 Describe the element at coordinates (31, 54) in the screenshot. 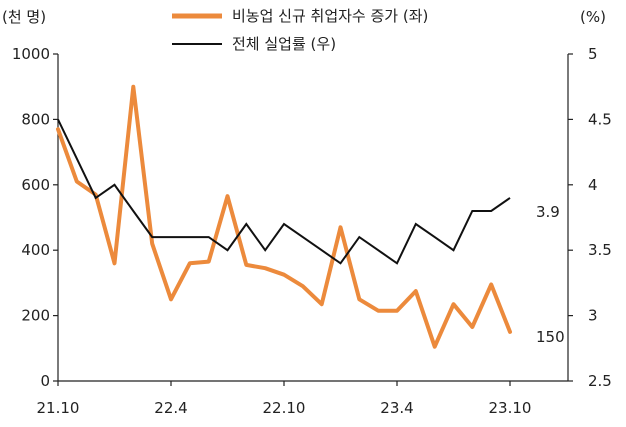

I see `y-left-tick-label: 1000` at that location.